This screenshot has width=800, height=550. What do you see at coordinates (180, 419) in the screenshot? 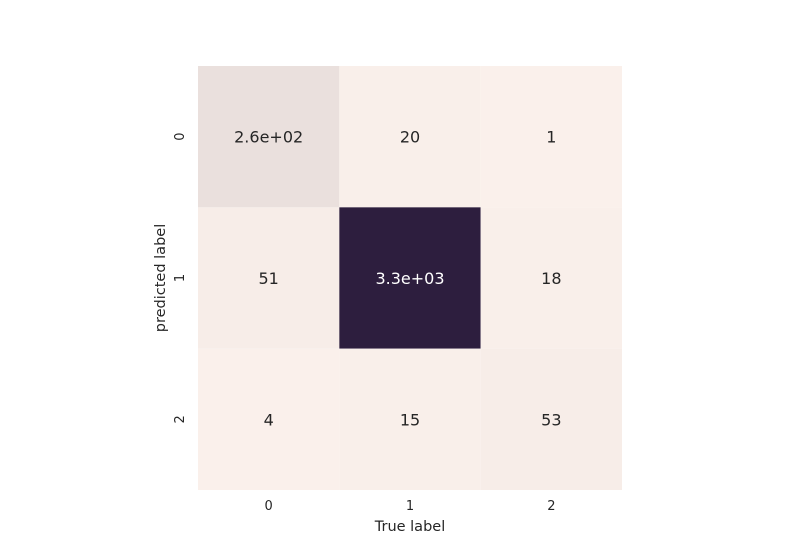
I see `y-tick-label-2: 2` at bounding box center [180, 419].